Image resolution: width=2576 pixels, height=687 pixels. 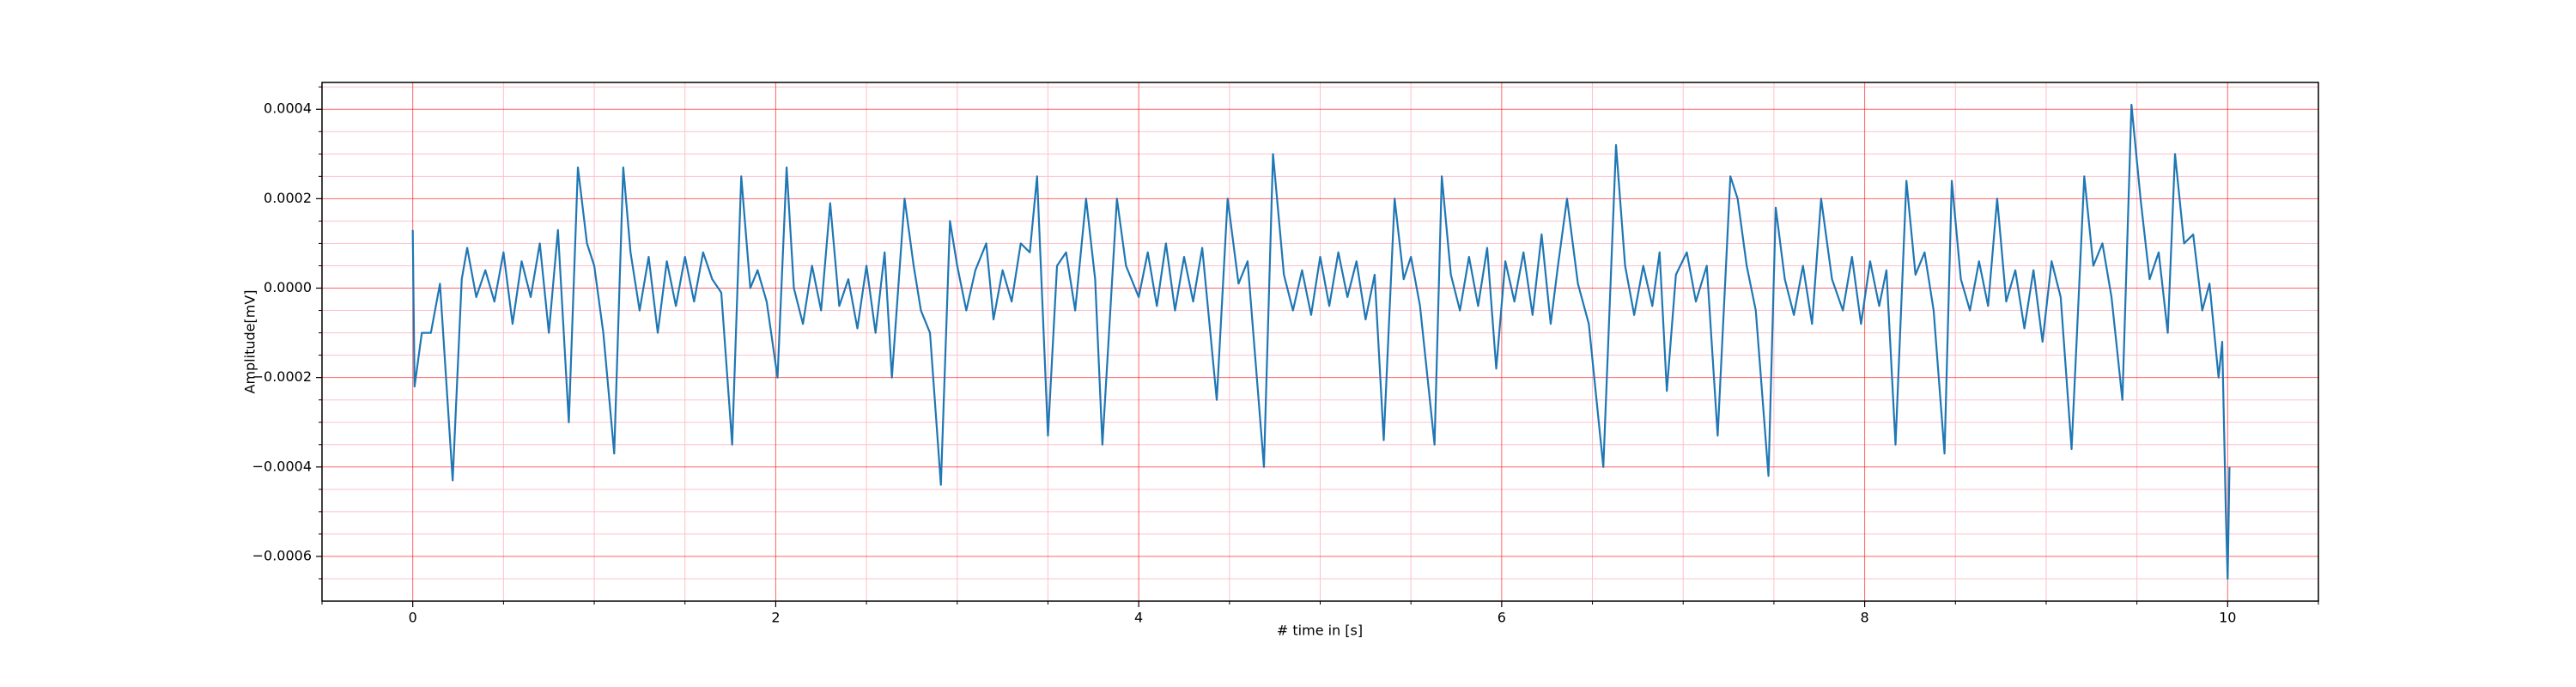 What do you see at coordinates (775, 618) in the screenshot?
I see `x-tick-label: 2` at bounding box center [775, 618].